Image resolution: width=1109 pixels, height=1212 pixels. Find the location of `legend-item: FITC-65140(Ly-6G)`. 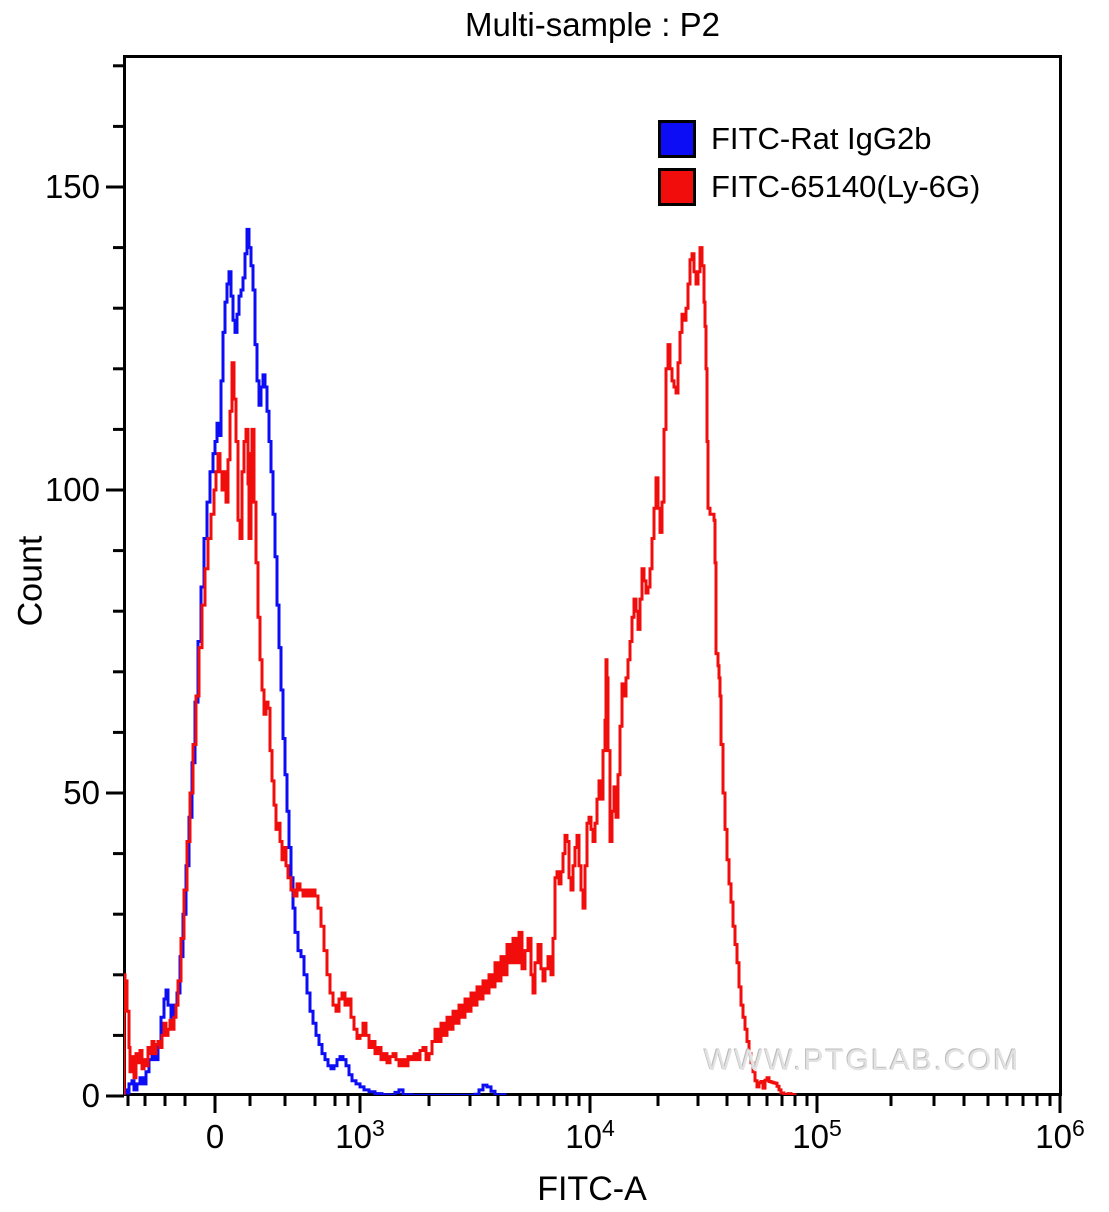

legend-item: FITC-65140(Ly-6G) is located at coordinates (819, 187).